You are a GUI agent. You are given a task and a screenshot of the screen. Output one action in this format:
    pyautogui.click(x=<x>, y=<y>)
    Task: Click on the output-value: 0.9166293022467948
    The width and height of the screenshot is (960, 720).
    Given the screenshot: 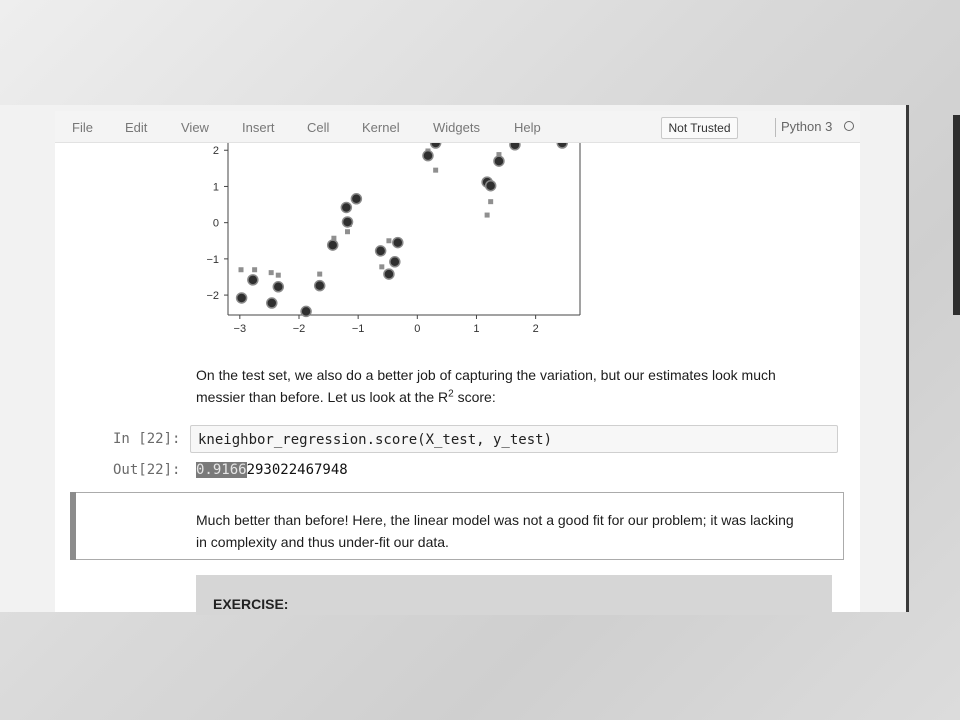 What is the action you would take?
    pyautogui.click(x=272, y=470)
    